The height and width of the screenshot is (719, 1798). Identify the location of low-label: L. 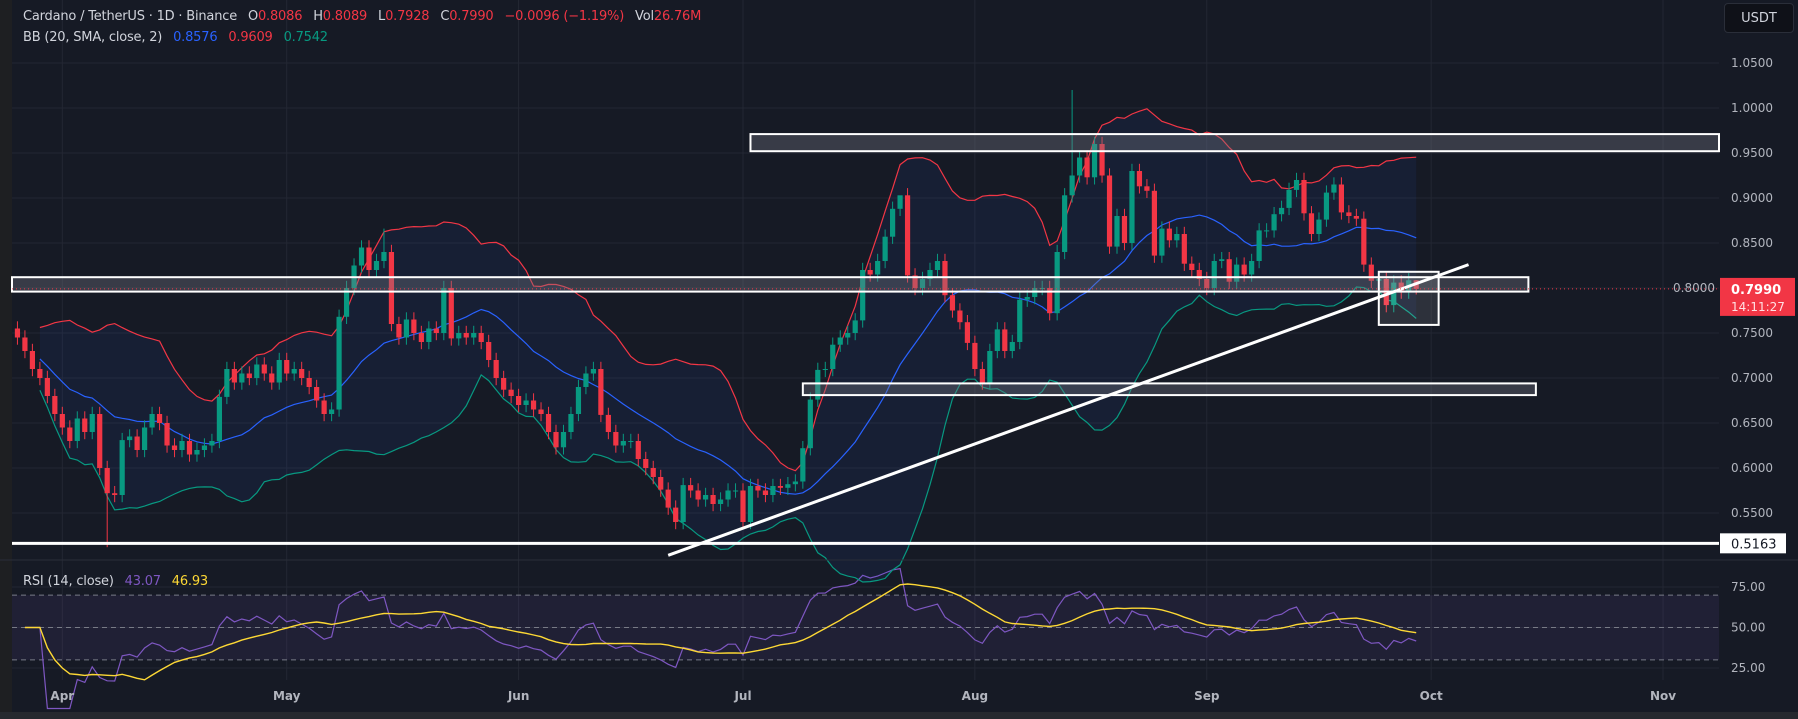
(382, 16).